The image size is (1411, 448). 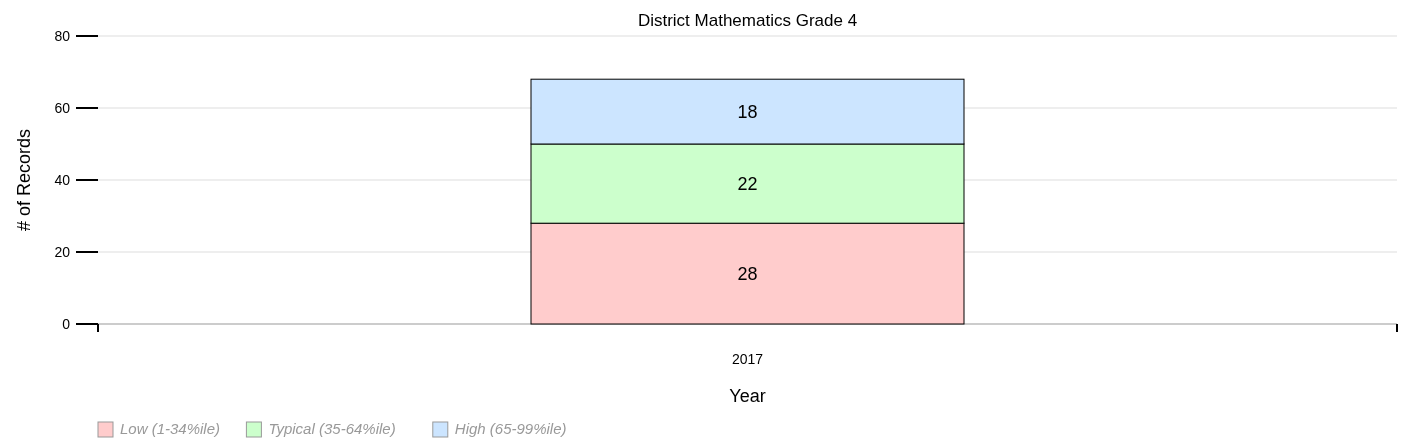 What do you see at coordinates (747, 396) in the screenshot?
I see `x-axis-title: Year` at bounding box center [747, 396].